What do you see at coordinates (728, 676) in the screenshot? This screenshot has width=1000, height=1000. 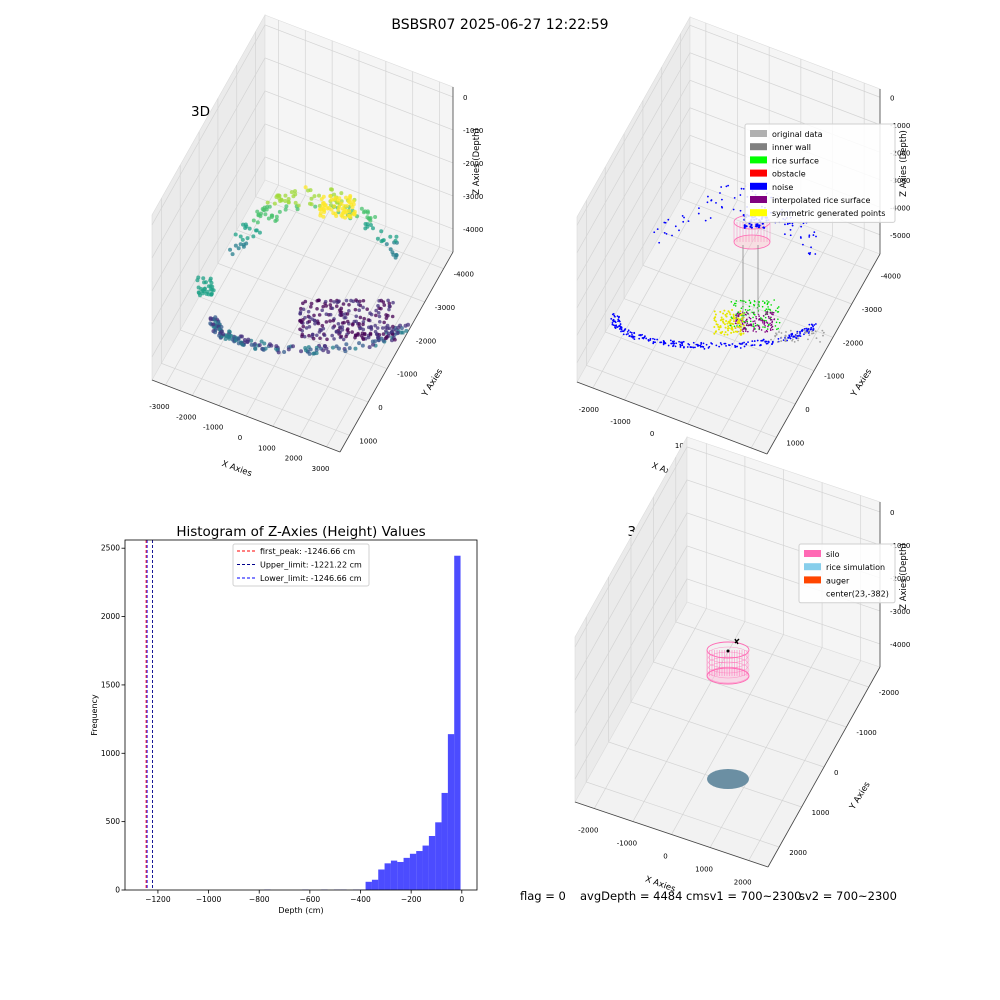 I see `silo-bottom` at bounding box center [728, 676].